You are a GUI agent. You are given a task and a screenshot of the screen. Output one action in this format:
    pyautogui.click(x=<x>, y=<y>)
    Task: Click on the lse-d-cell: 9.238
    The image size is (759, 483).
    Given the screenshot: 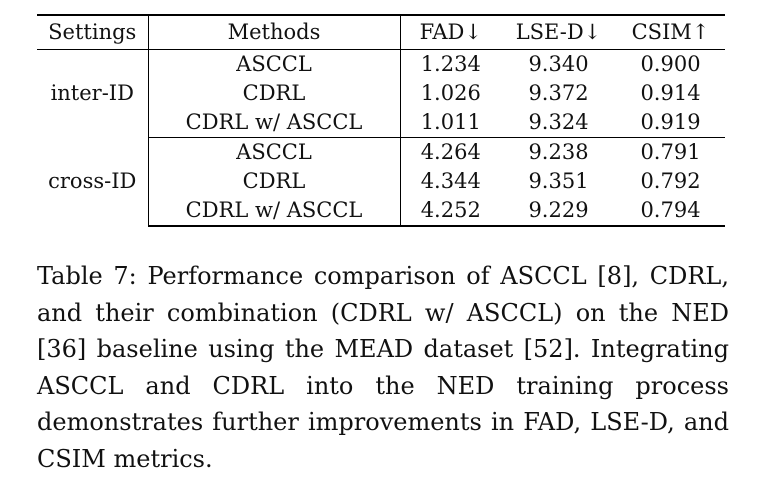 What is the action you would take?
    pyautogui.click(x=558, y=151)
    